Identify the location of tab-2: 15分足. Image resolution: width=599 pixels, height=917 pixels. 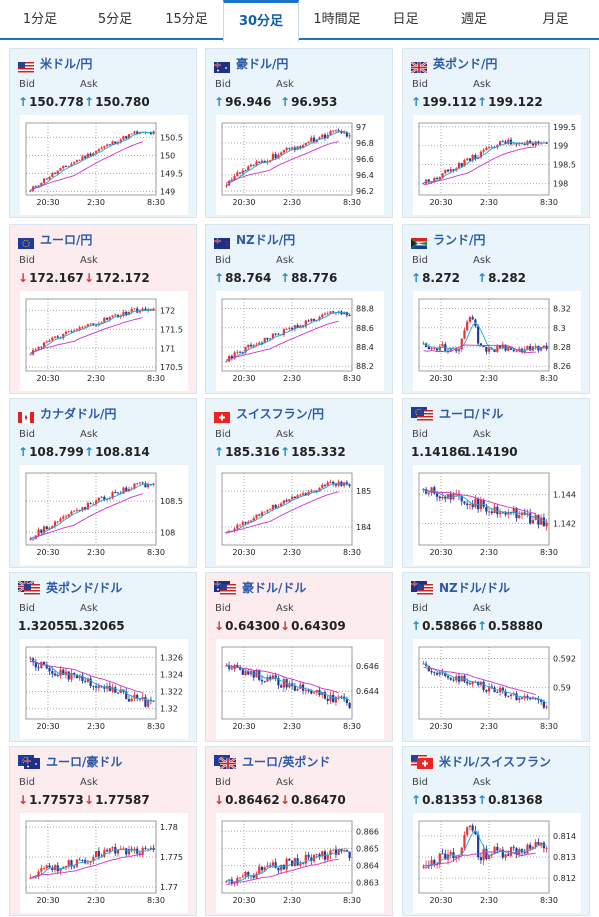
(186, 19).